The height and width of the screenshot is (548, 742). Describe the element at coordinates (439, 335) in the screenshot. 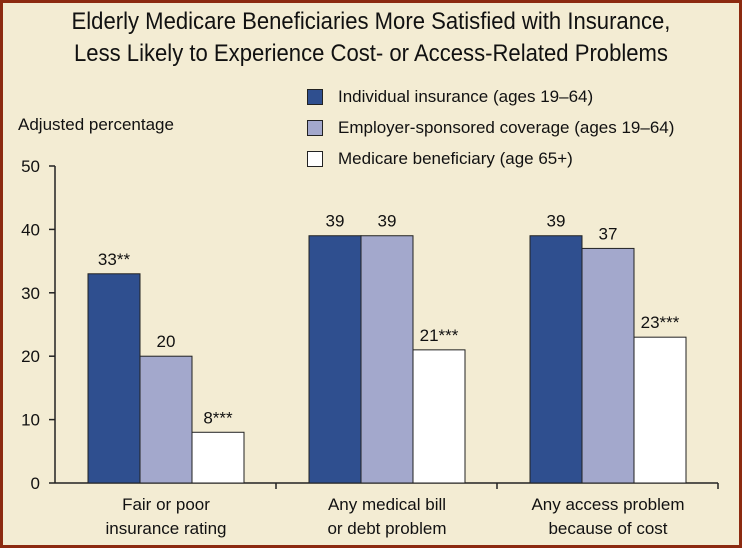

I see `bar-label-1-2: 21***` at that location.